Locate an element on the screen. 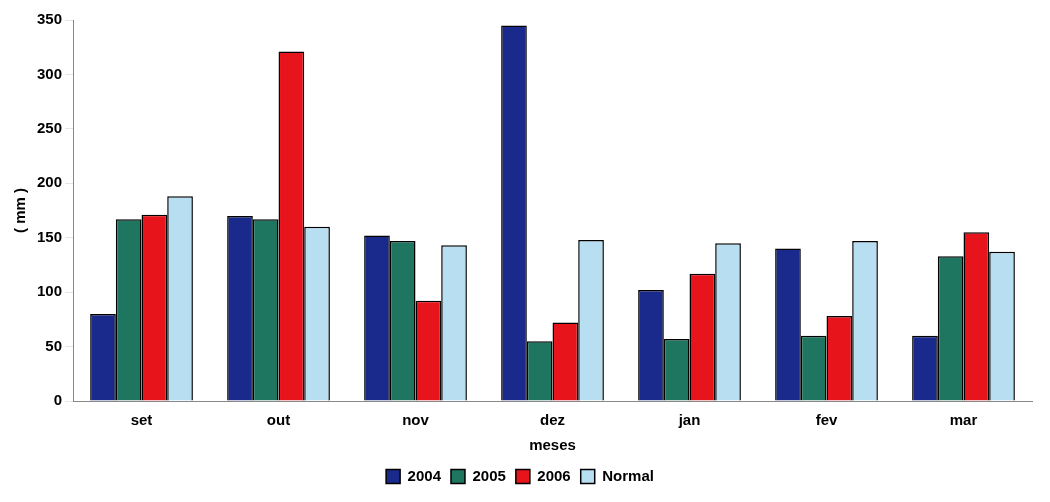  x-axis-title: meses is located at coordinates (552, 445).